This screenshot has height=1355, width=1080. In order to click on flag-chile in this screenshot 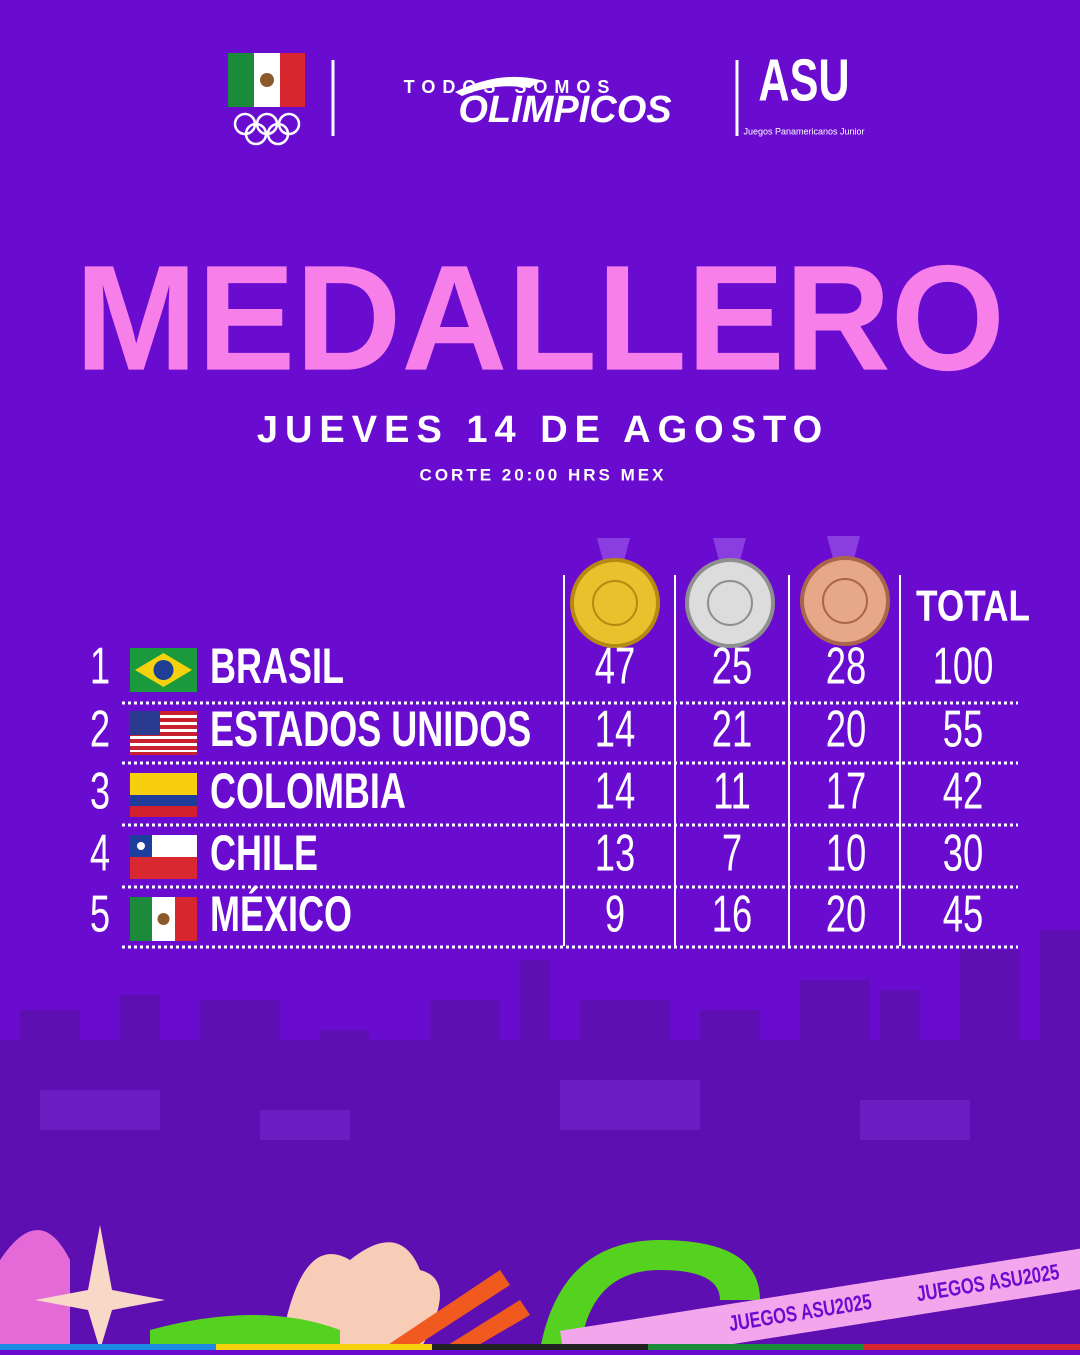, I will do `click(163, 857)`.